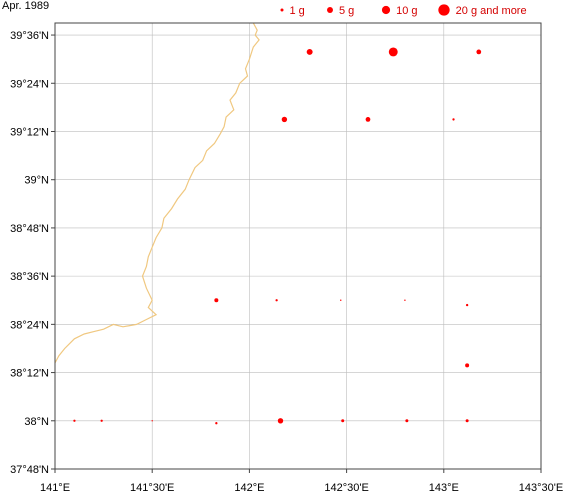 This screenshot has width=564, height=496. Describe the element at coordinates (29, 470) in the screenshot. I see `y-tick-label: 37°48'N` at that location.